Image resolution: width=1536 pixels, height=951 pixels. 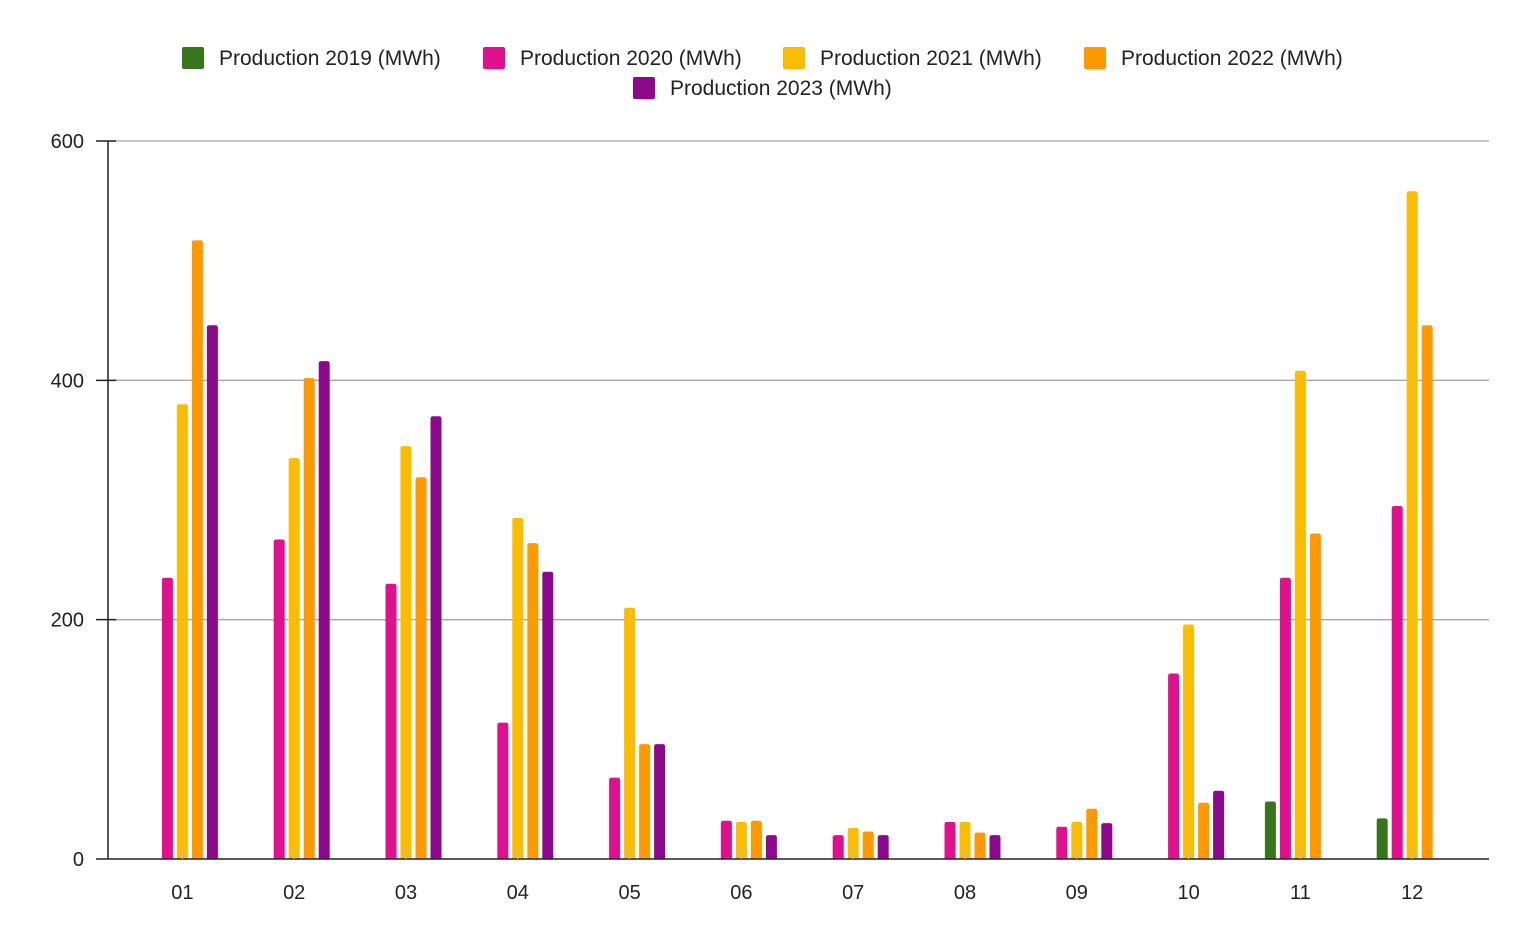 What do you see at coordinates (781, 88) in the screenshot?
I see `legend-label: Production 2023 (MWh)` at bounding box center [781, 88].